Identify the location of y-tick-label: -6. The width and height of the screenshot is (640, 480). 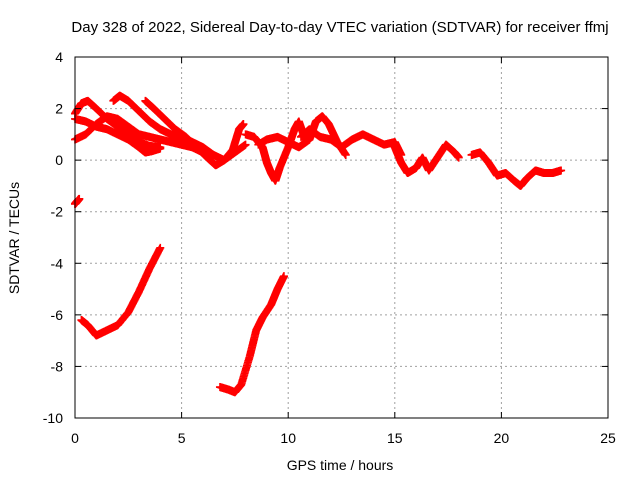
(57, 315).